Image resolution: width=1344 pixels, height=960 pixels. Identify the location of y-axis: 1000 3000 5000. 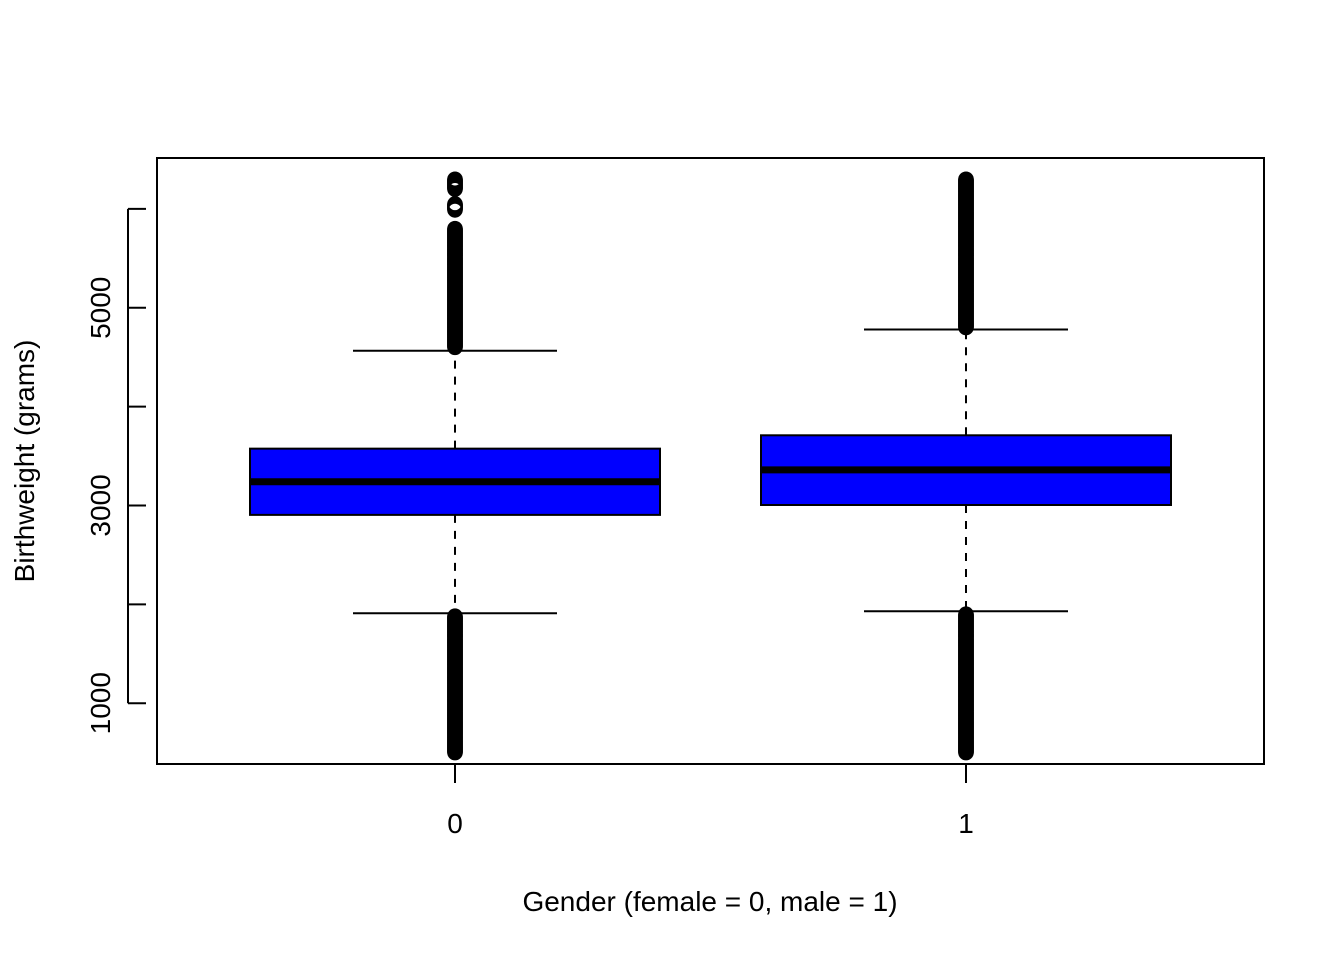
(115, 470).